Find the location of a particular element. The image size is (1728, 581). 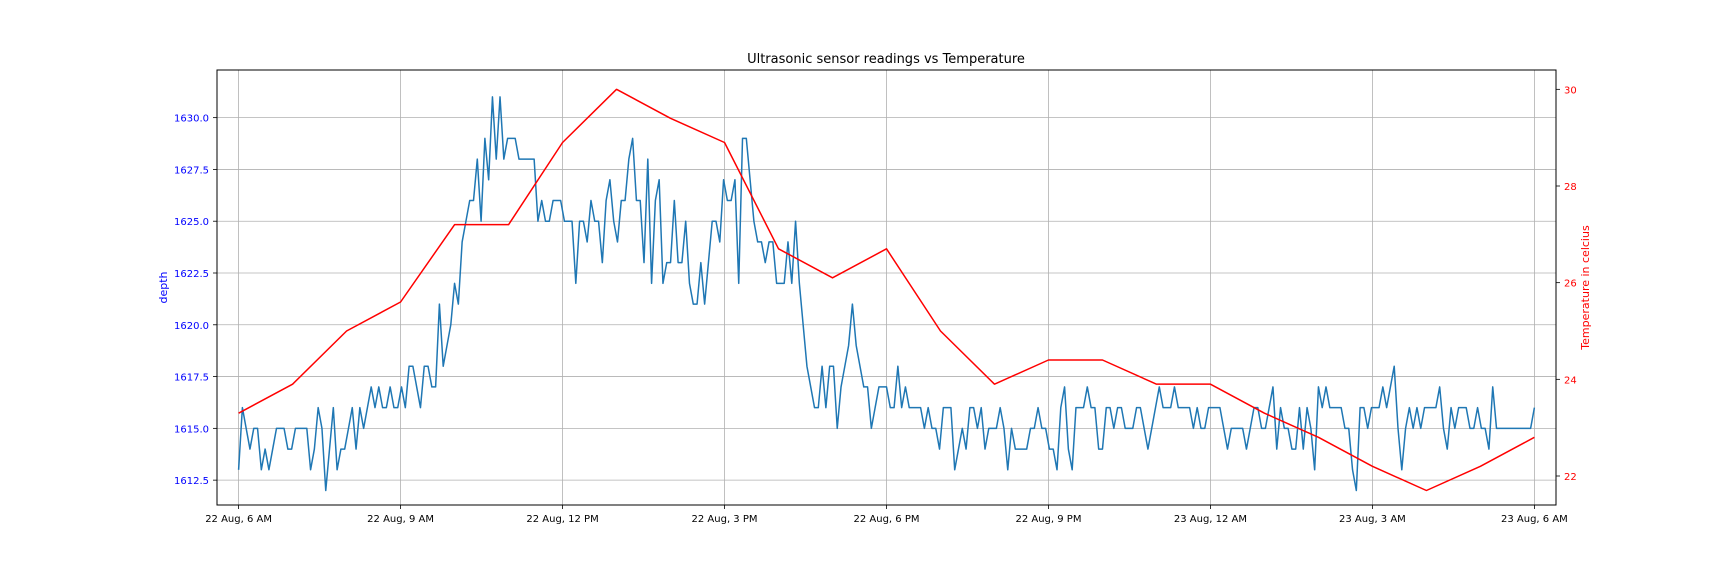

x-tick-label: 22 Aug, 6 AM is located at coordinates (238, 519).